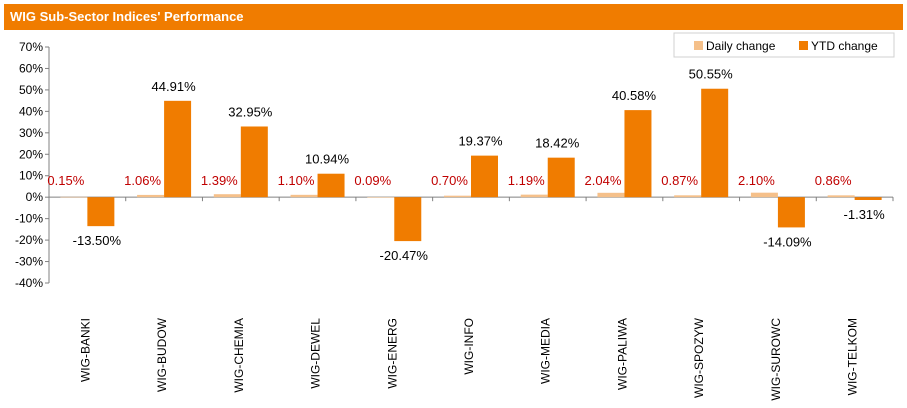  What do you see at coordinates (372, 180) in the screenshot?
I see `data-label-daily-change: 0.09%` at bounding box center [372, 180].